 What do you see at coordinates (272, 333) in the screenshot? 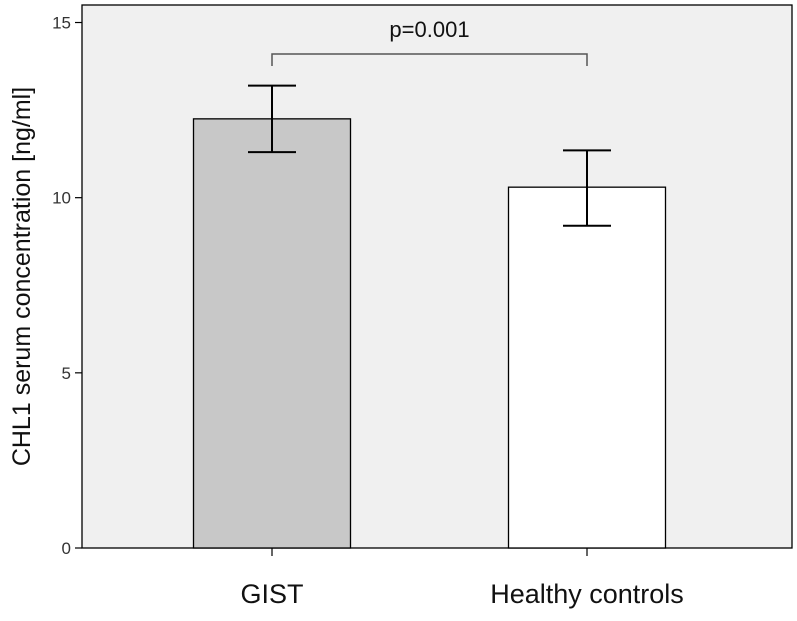
I see `bar-gist` at bounding box center [272, 333].